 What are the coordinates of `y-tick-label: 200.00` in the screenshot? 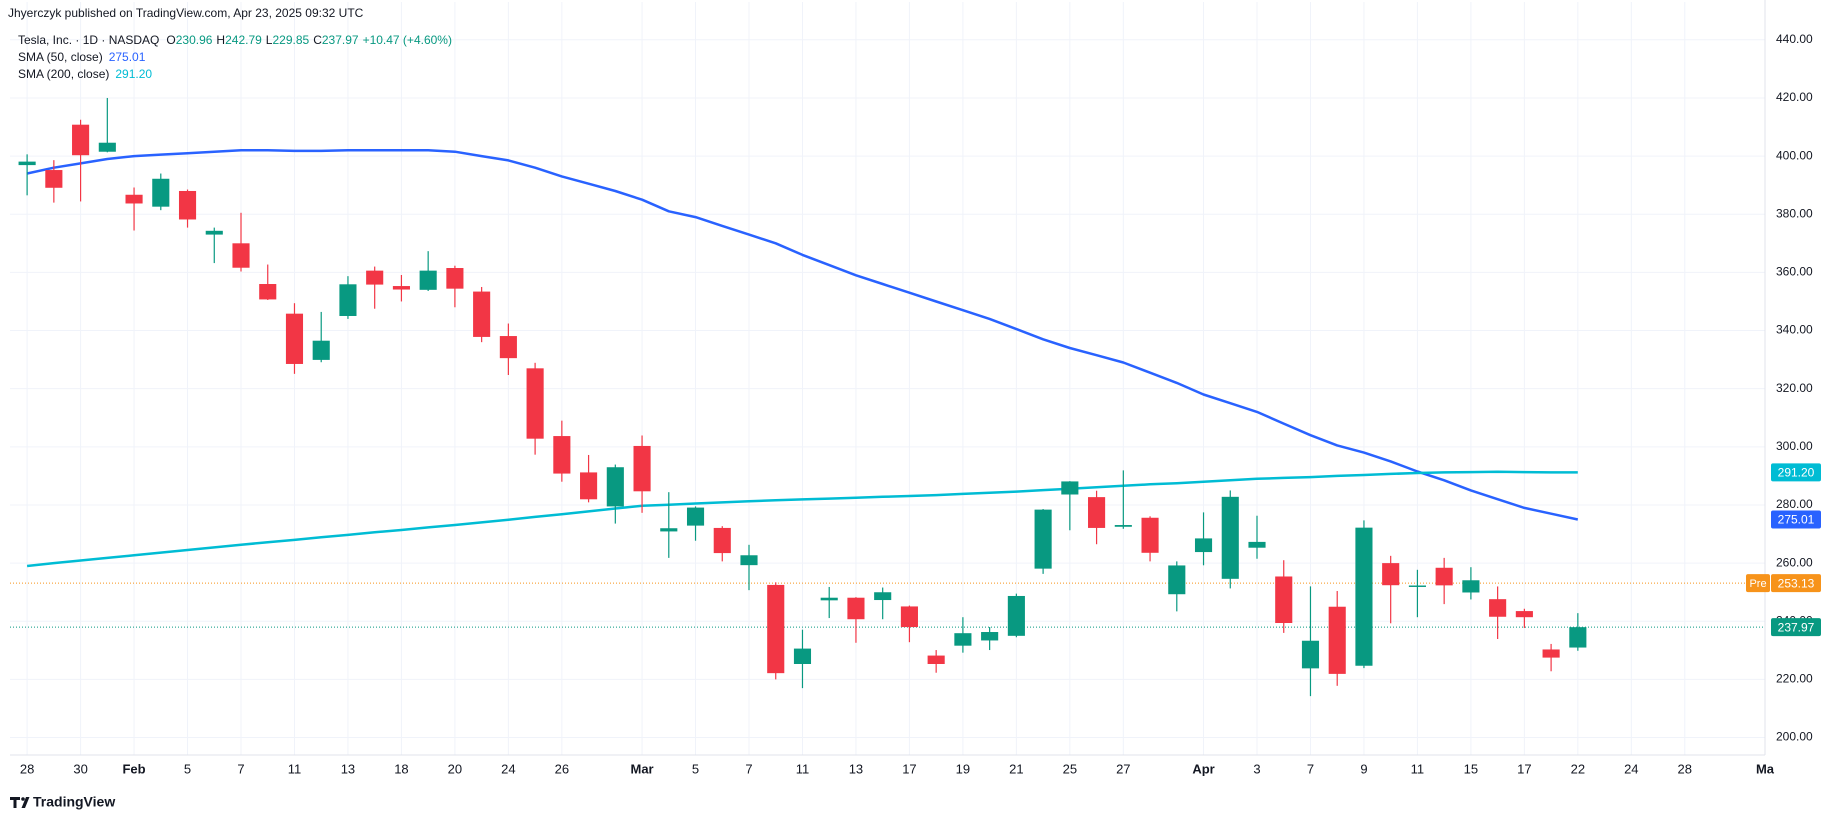 It's located at (1794, 737).